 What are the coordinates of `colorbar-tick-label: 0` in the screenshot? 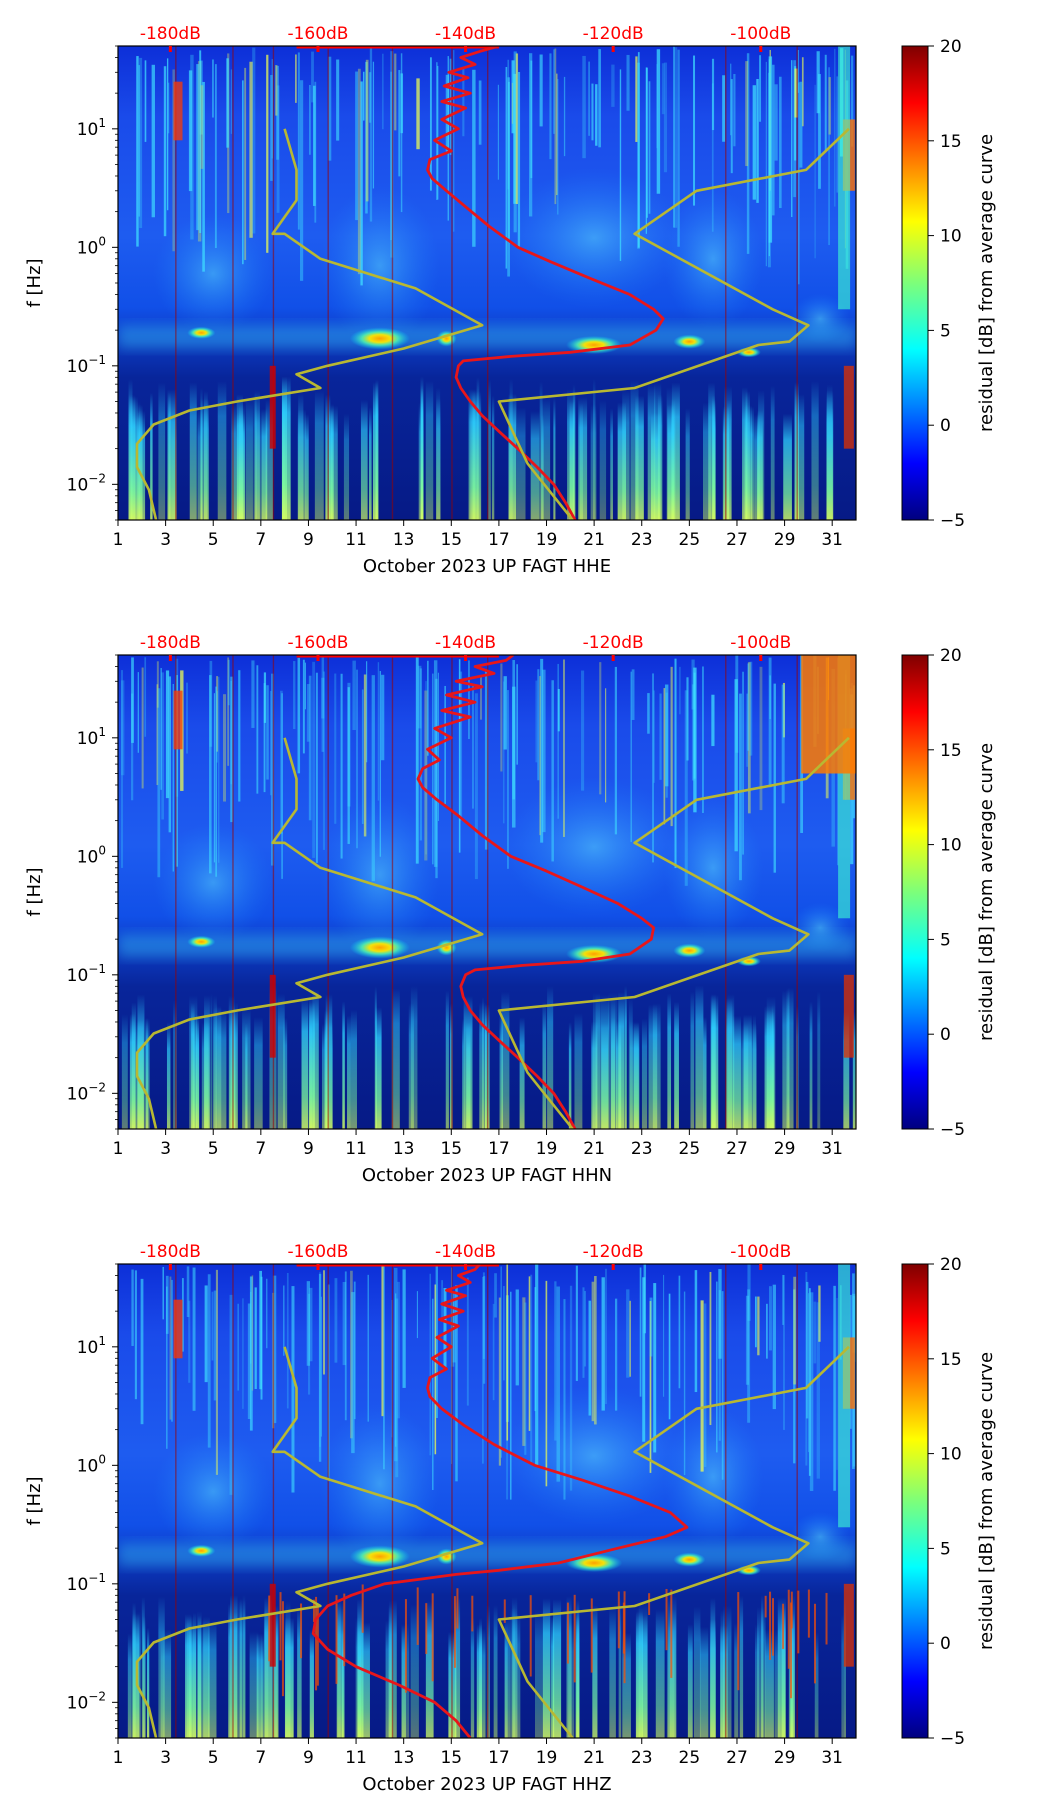 It's located at (945, 426).